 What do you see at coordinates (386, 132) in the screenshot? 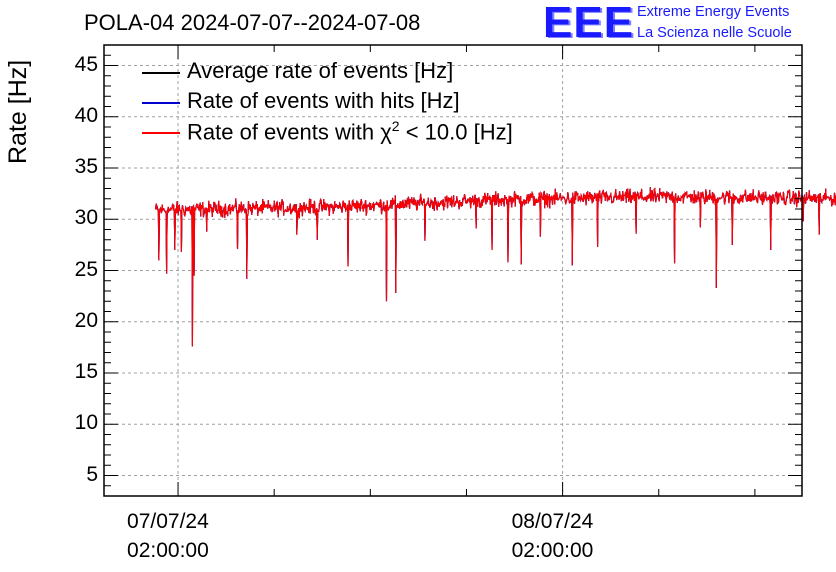
I see `legend-chi-symbol: χ` at bounding box center [386, 132].